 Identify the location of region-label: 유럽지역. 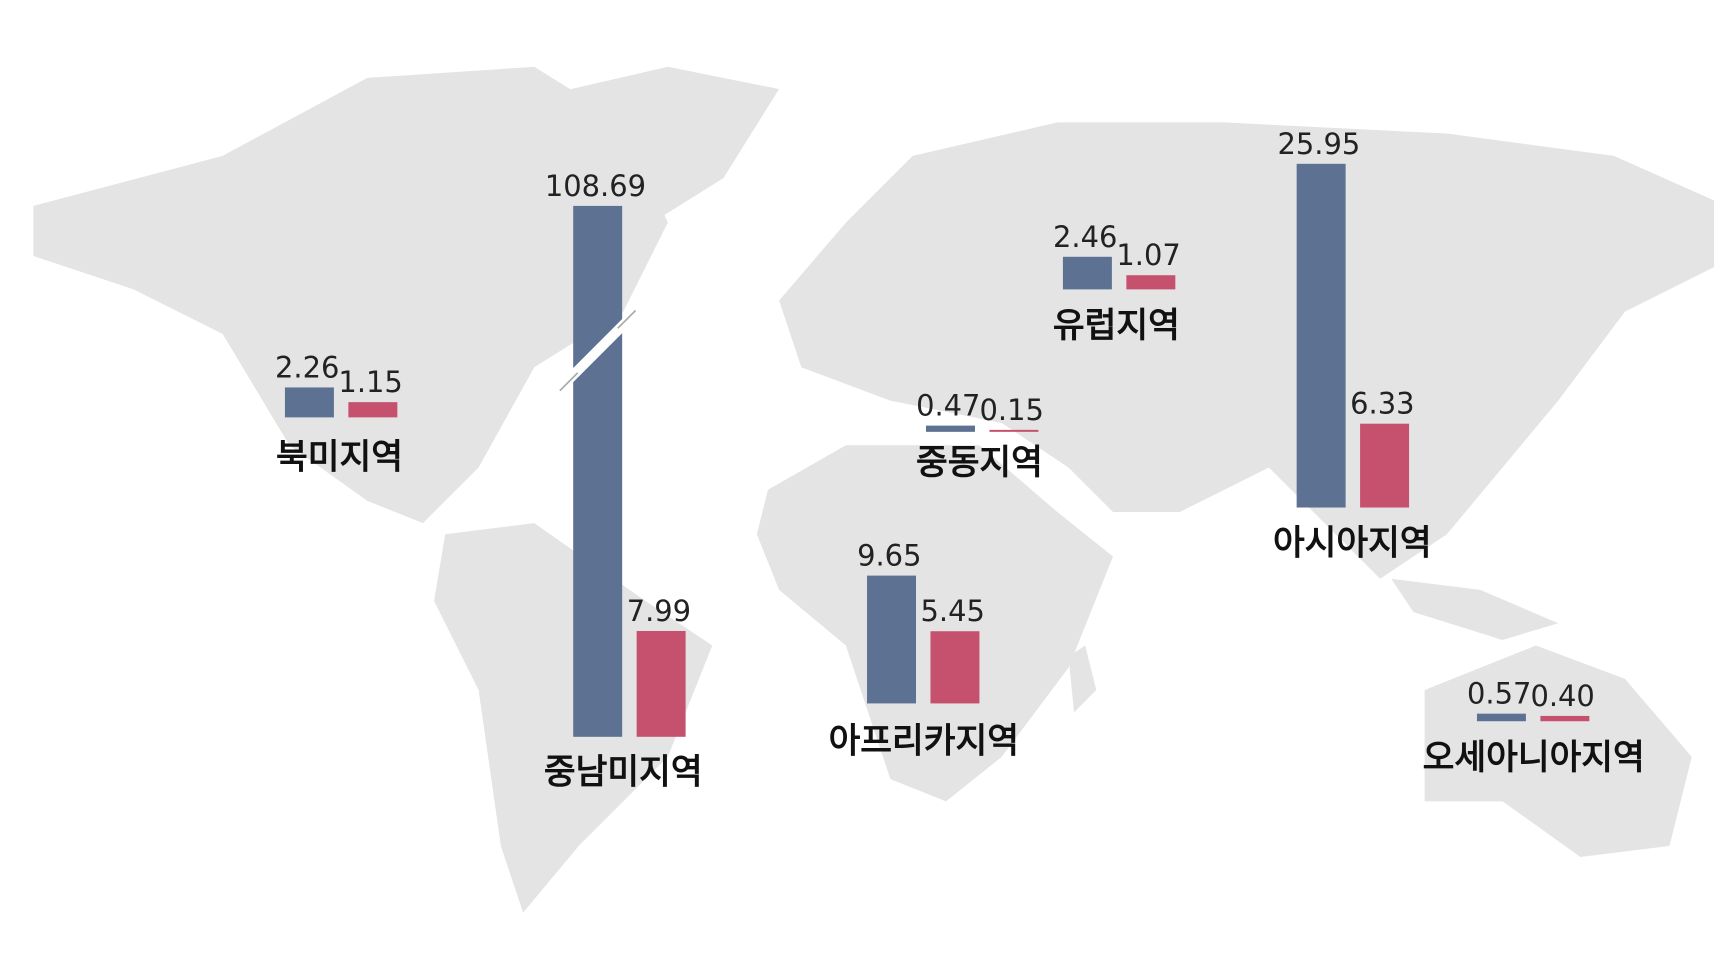
(1116, 326).